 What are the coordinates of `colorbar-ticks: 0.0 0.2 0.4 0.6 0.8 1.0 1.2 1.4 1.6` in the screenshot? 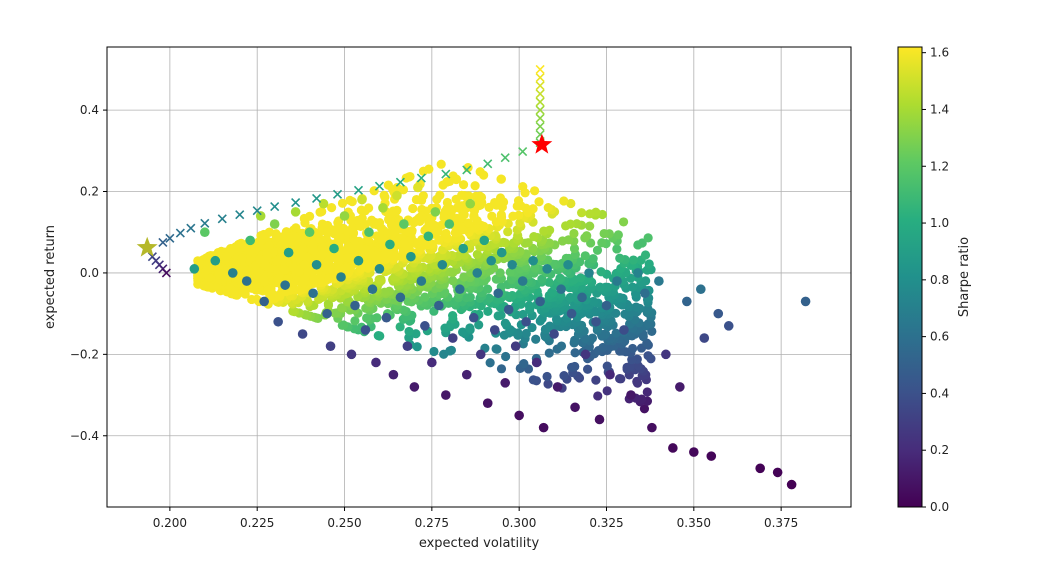 It's located at (935, 280).